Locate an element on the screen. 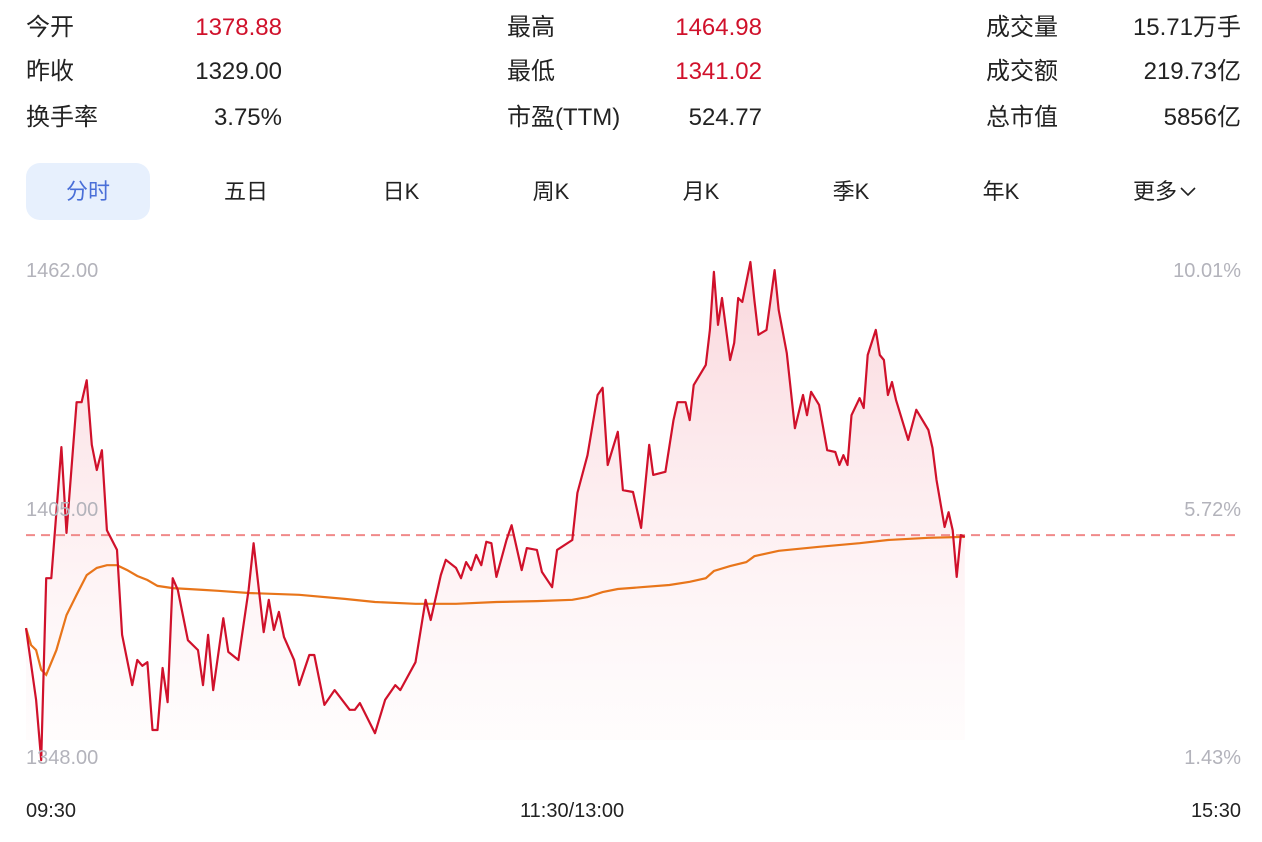 Image resolution: width=1262 pixels, height=842 pixels. stat-value-amount: 219.73亿 is located at coordinates (1192, 71).